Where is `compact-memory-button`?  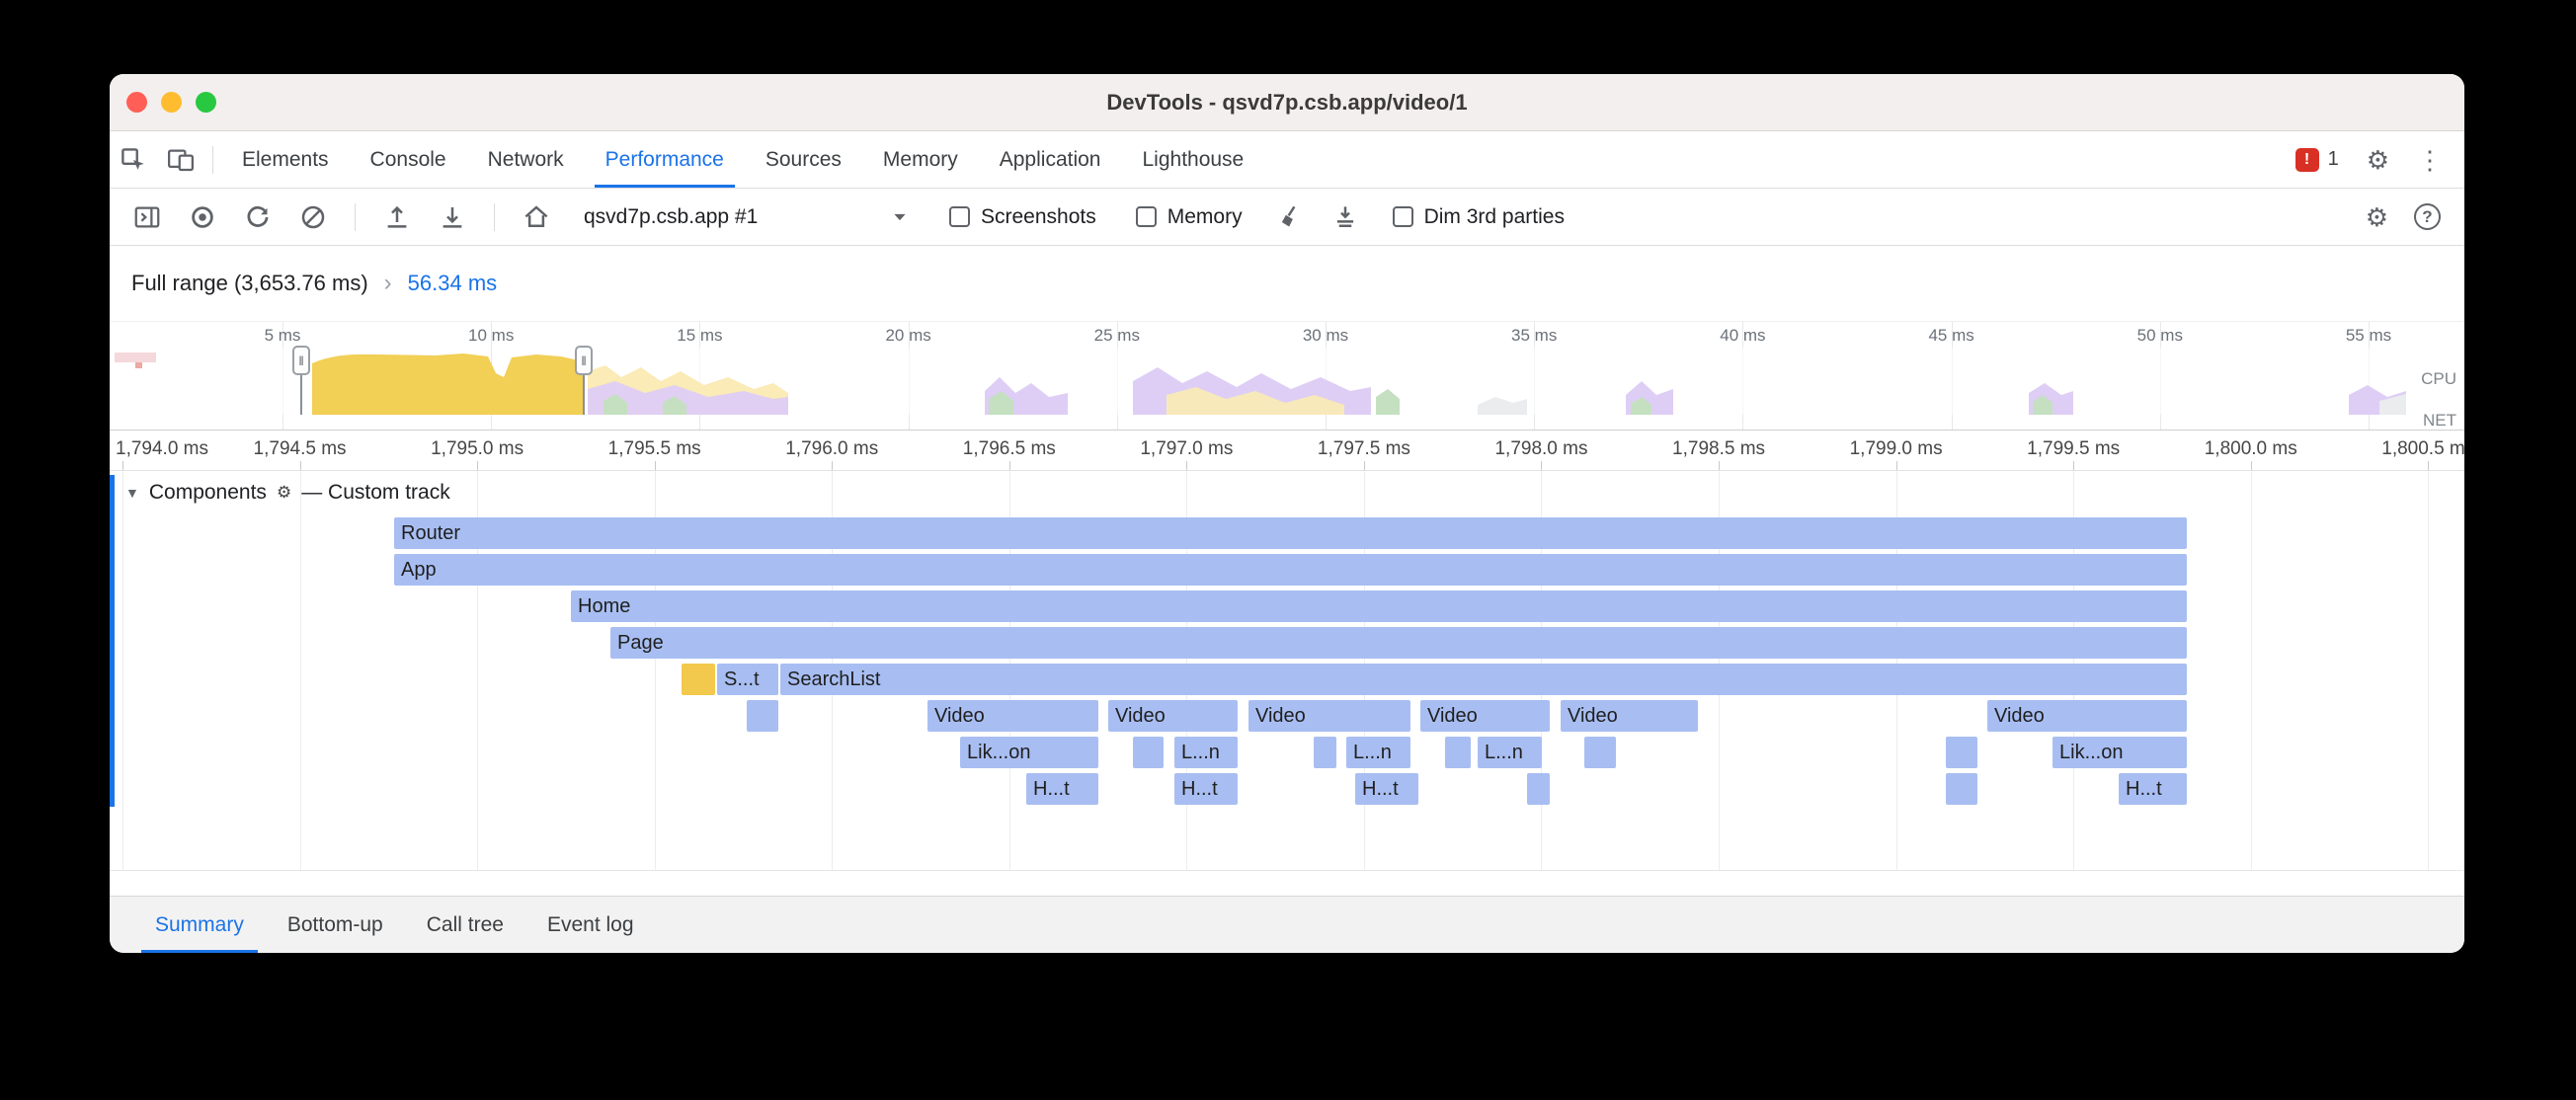
compact-memory-button is located at coordinates (1345, 217).